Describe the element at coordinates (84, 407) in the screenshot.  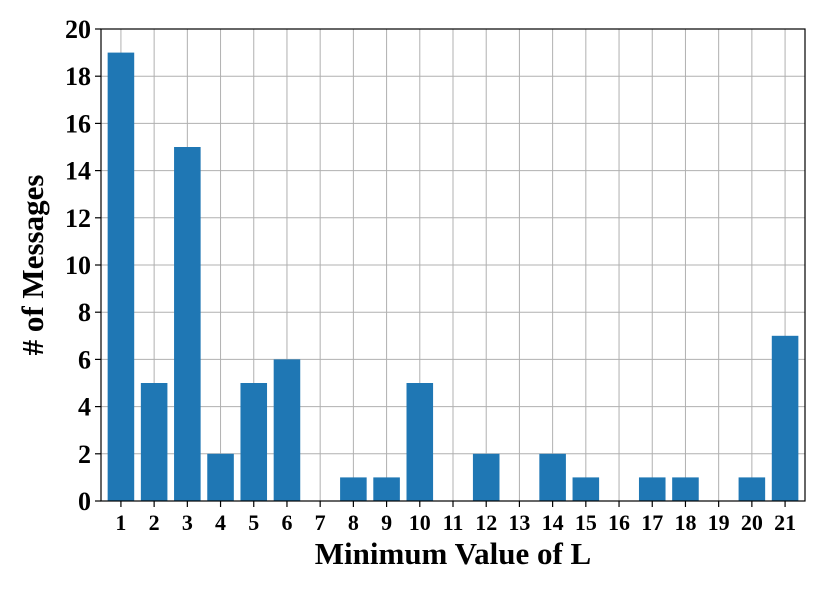
I see `y-tick-label: 4` at that location.